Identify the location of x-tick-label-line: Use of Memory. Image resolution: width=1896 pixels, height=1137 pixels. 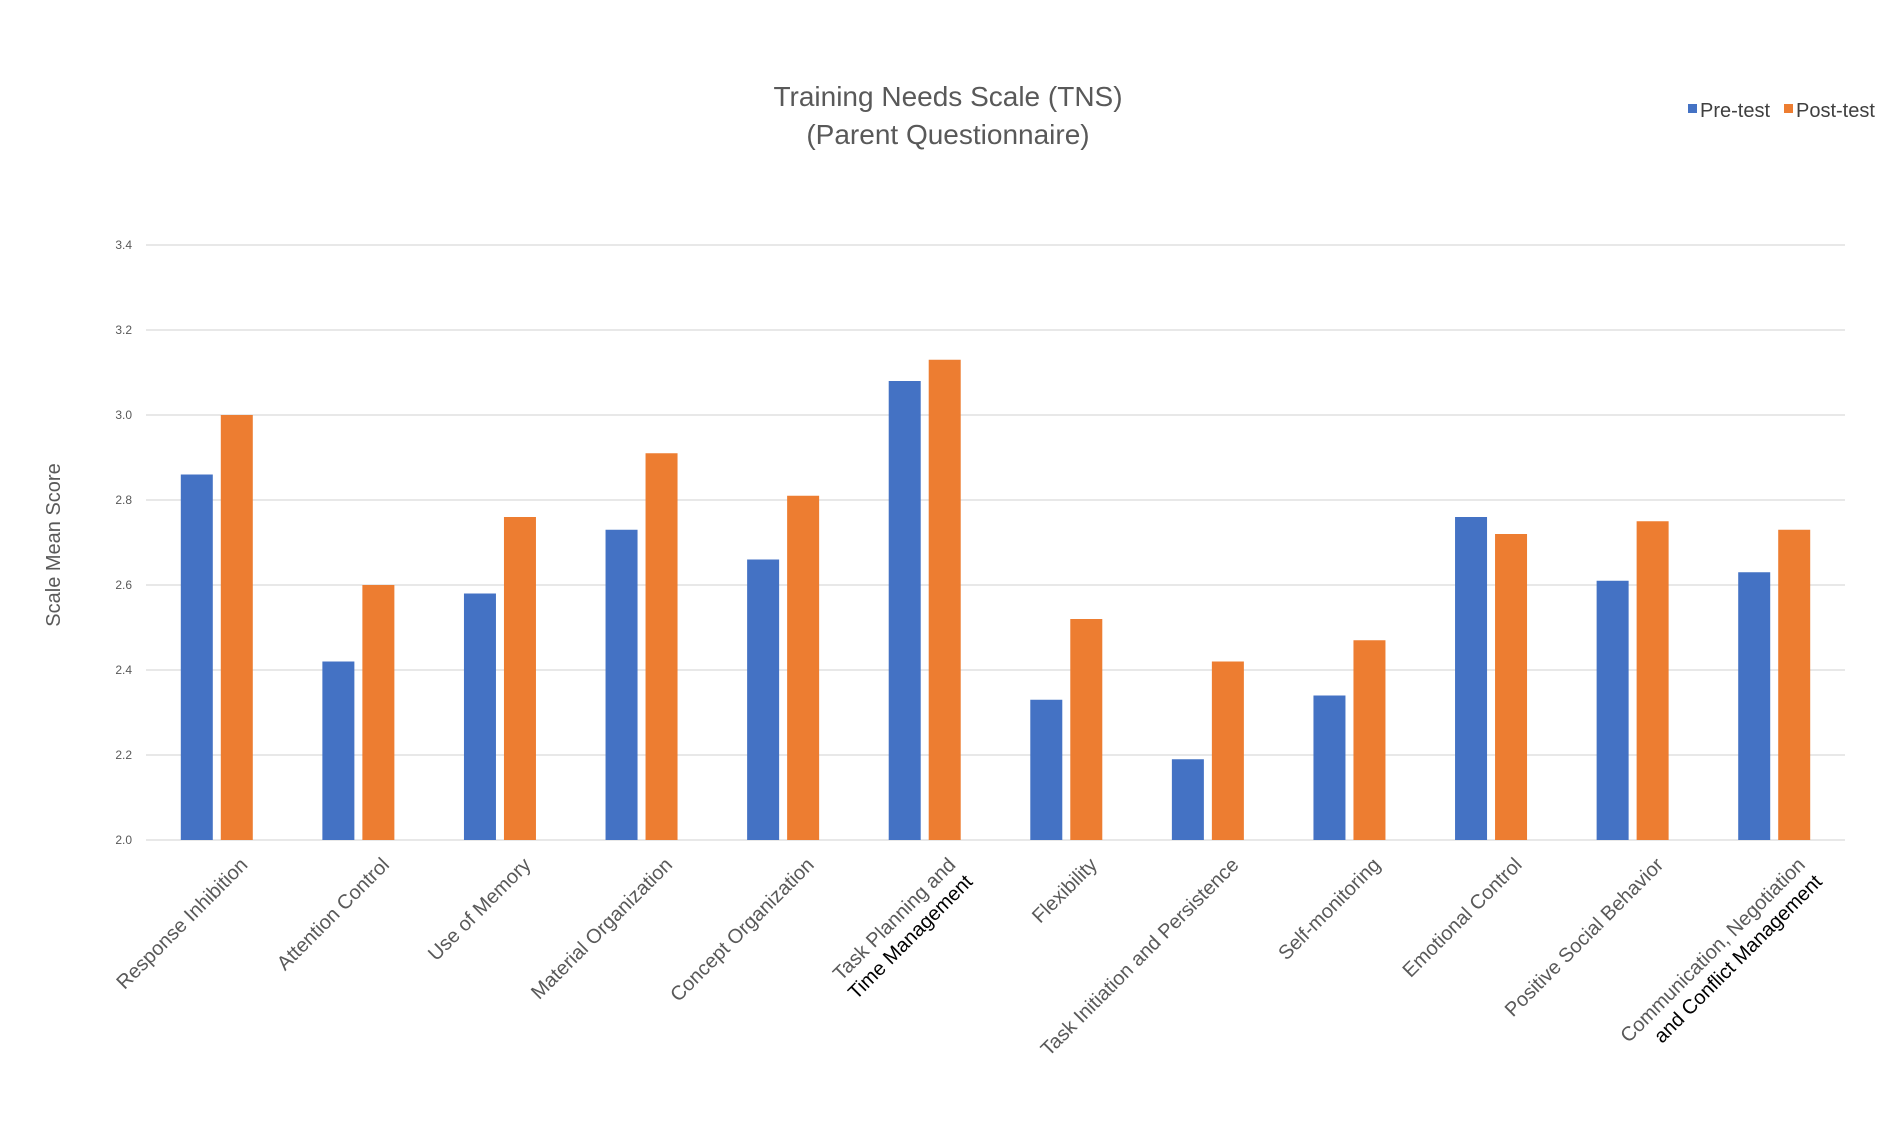
(479, 909).